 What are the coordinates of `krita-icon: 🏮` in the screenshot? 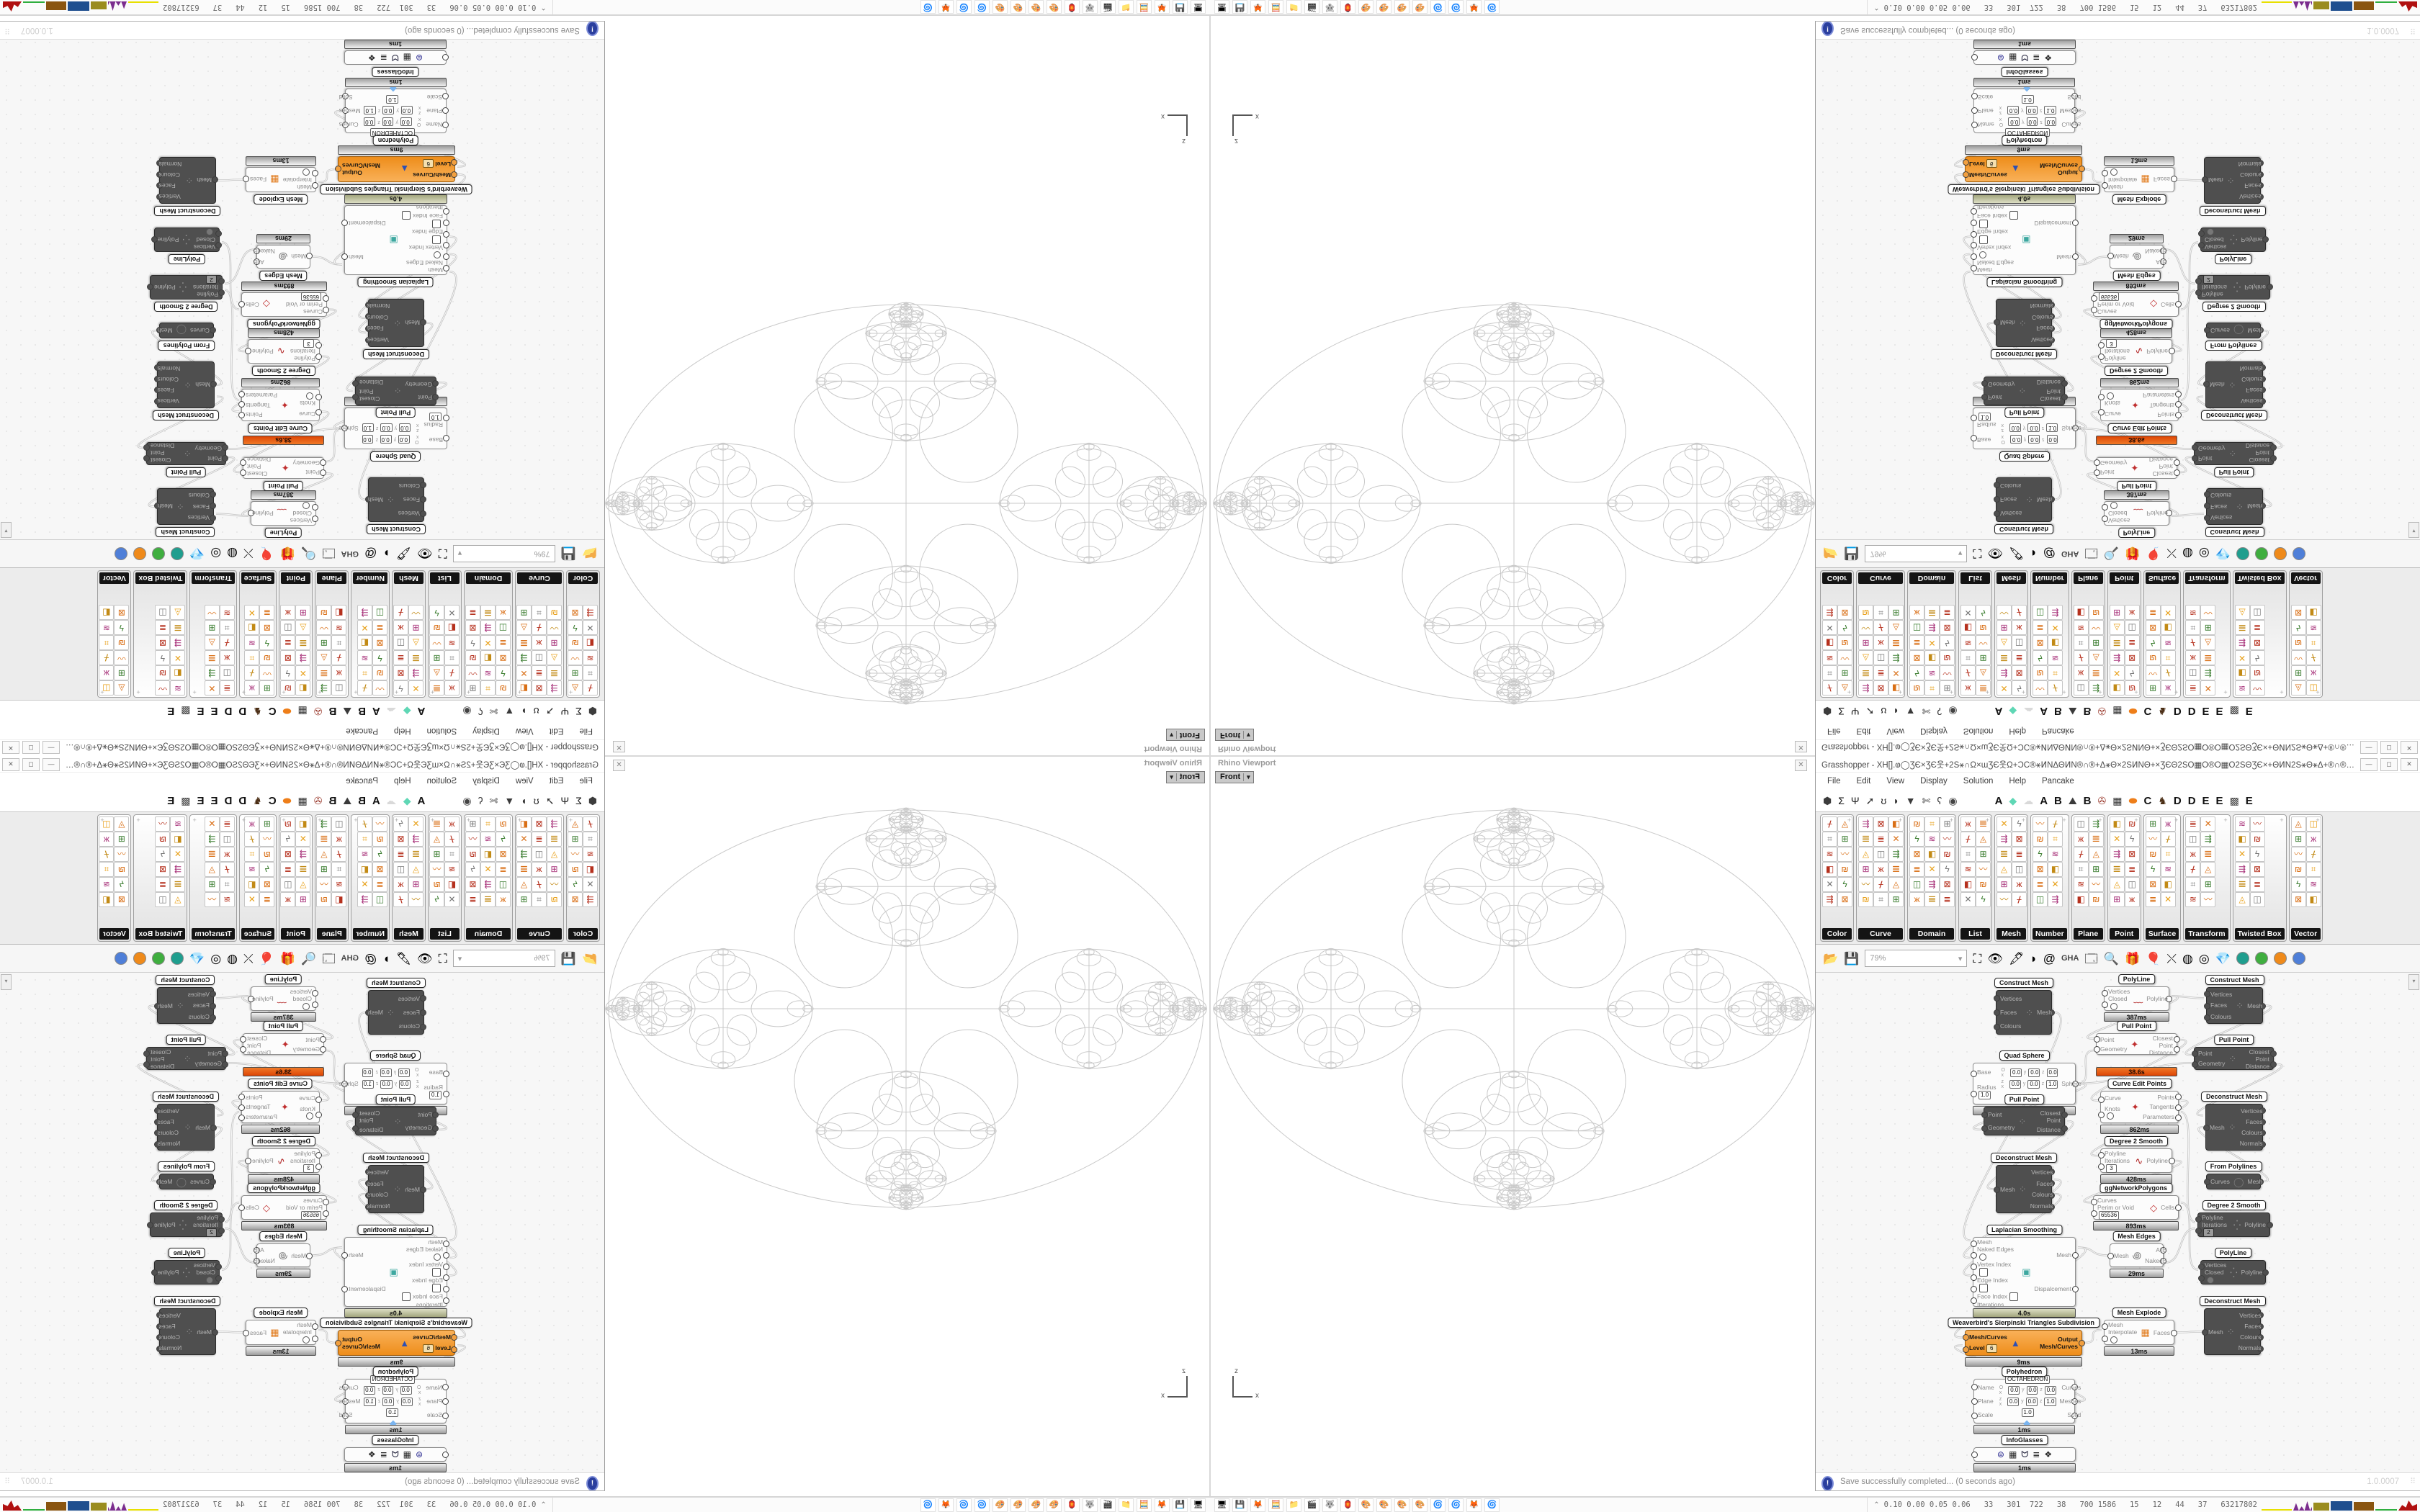 It's located at (1072, 1505).